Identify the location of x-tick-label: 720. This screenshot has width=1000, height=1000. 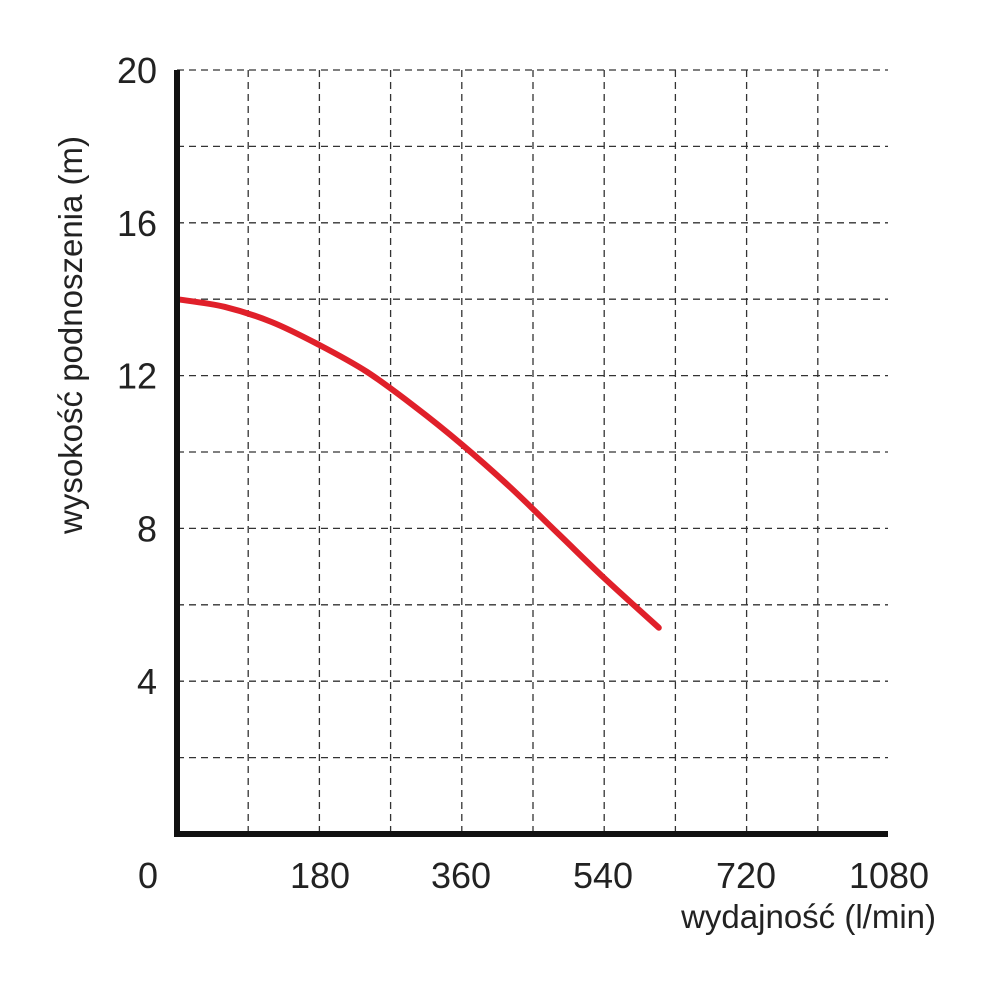
(746, 875).